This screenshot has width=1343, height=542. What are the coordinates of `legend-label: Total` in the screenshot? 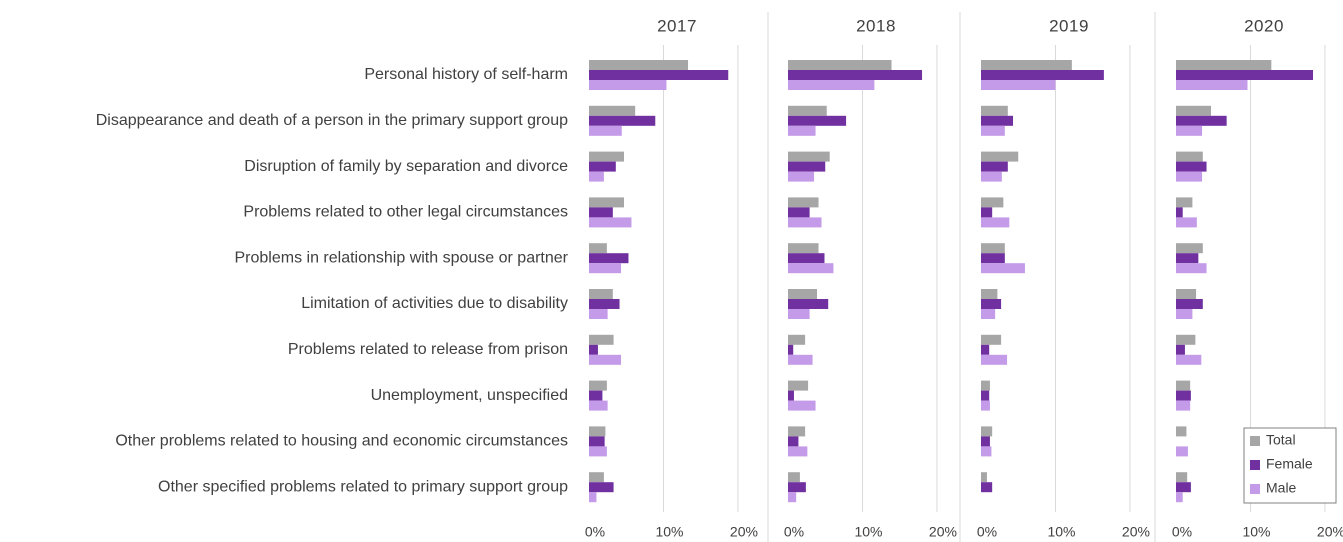 It's located at (1281, 440).